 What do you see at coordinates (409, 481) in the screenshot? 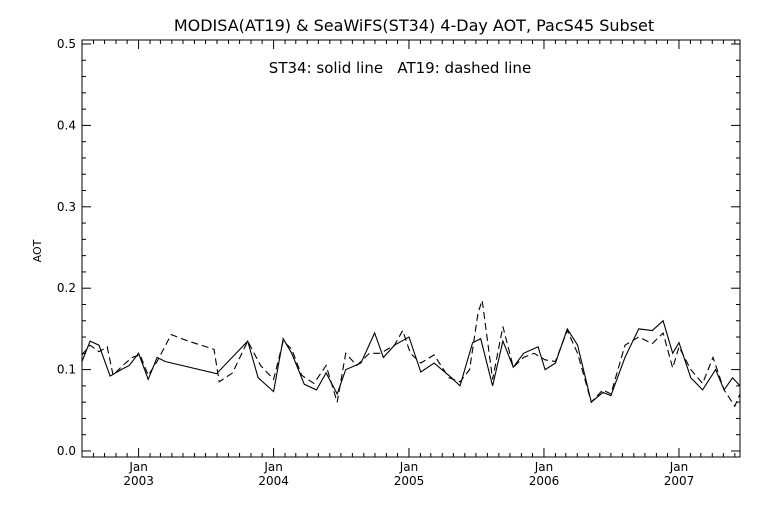
I see `x-tick-year: 2005` at bounding box center [409, 481].